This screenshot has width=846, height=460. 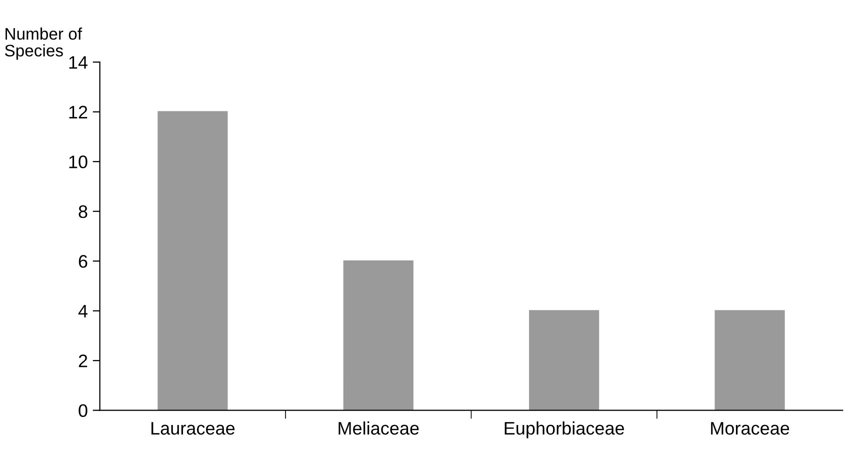 What do you see at coordinates (564, 429) in the screenshot?
I see `x-tick-label: Euphorbiaceae` at bounding box center [564, 429].